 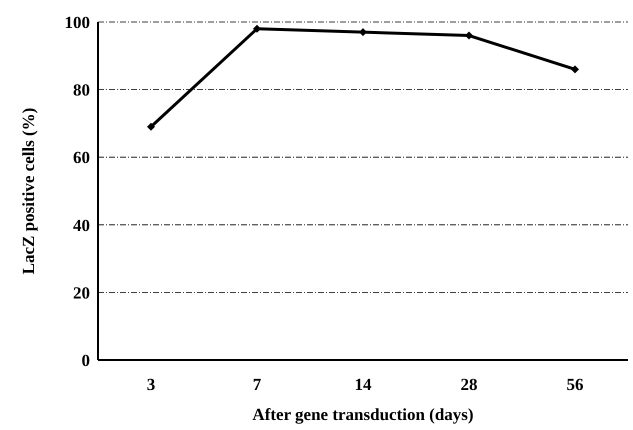 What do you see at coordinates (363, 414) in the screenshot?
I see `x-axis-title: After gene transduction (days)` at bounding box center [363, 414].